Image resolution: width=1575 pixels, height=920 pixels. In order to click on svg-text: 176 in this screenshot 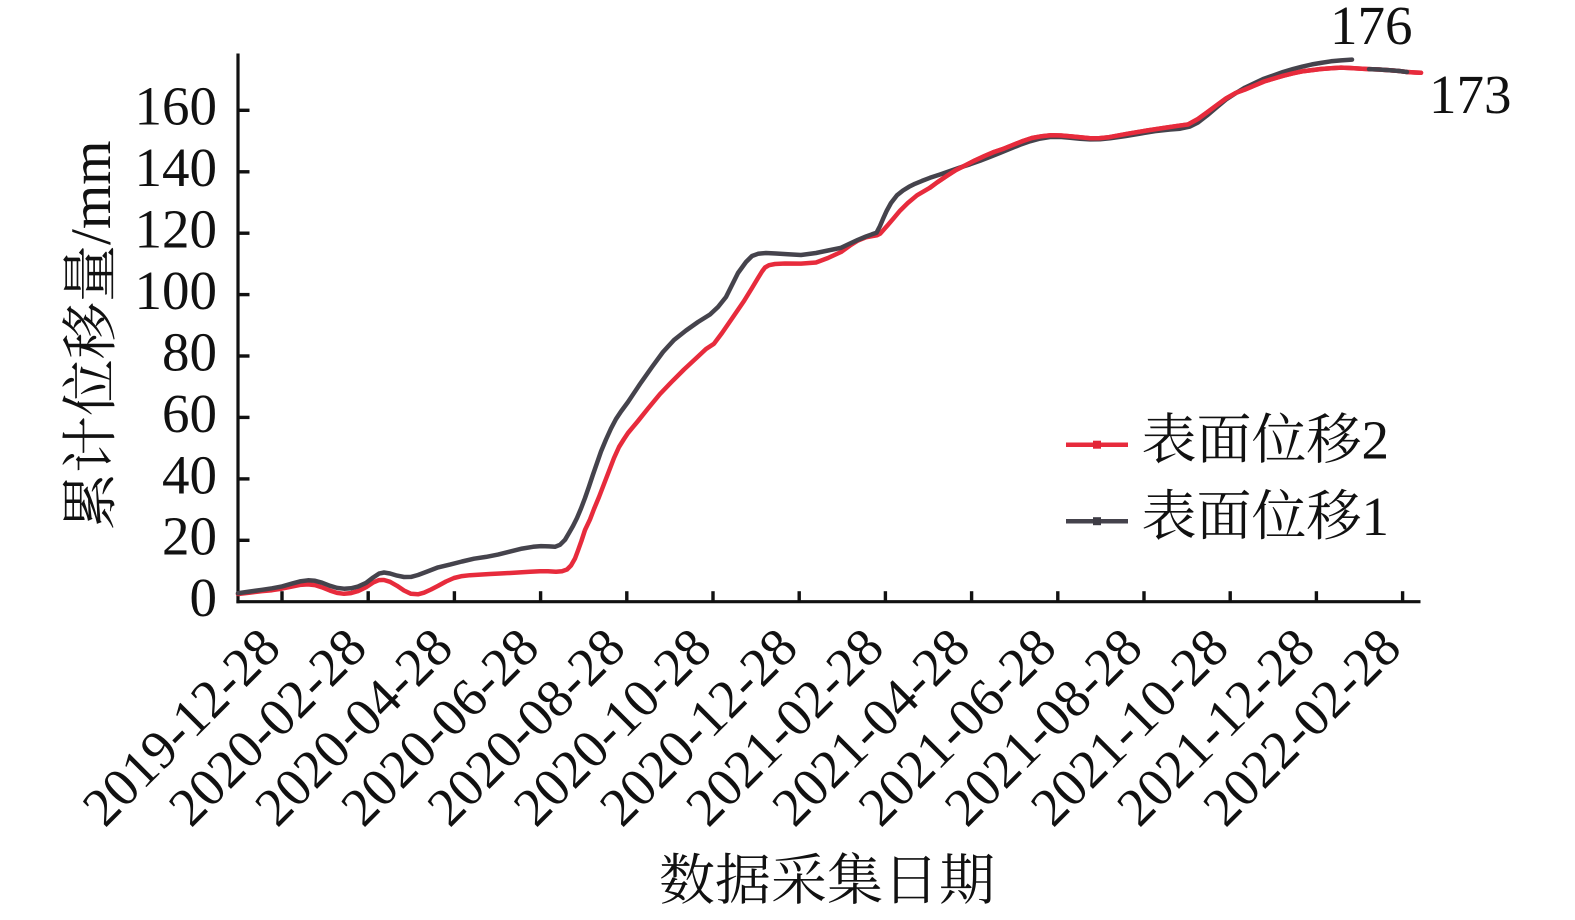, I will do `click(1371, 28)`.